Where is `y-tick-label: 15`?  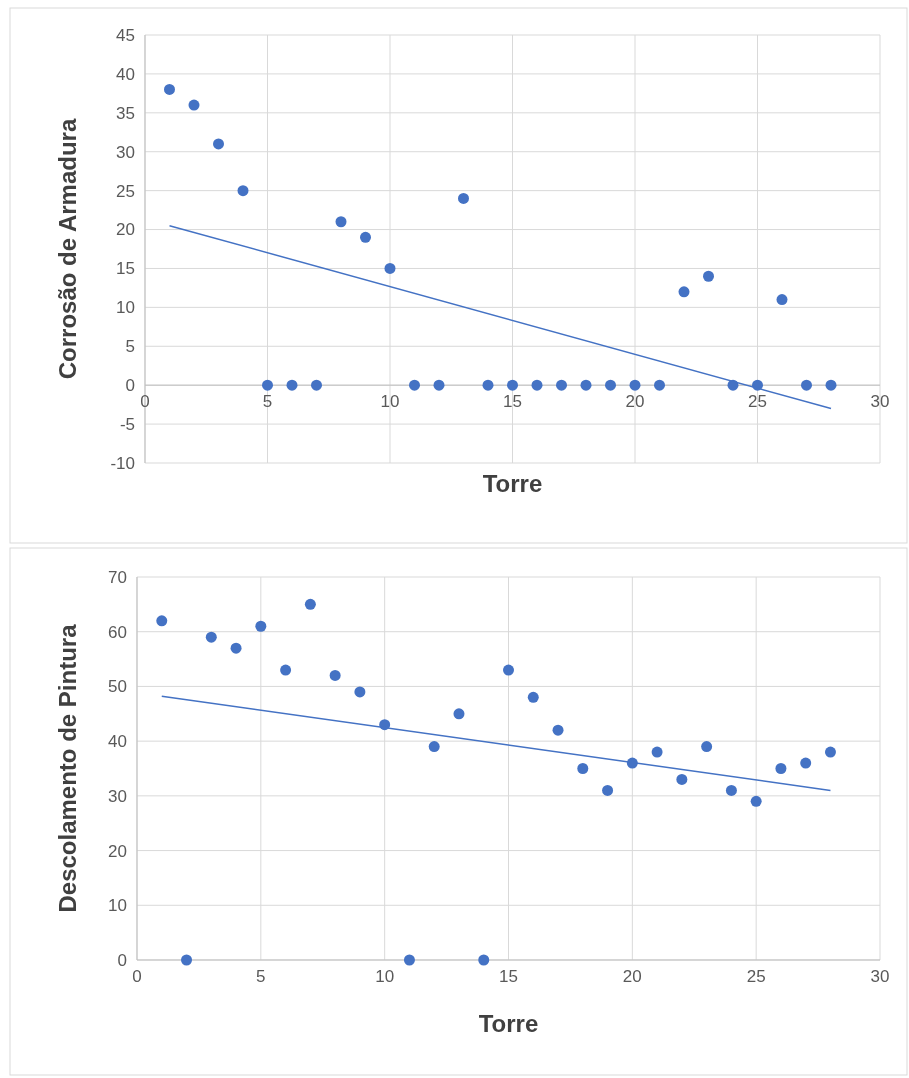
y-tick-label: 15 is located at coordinates (125, 269).